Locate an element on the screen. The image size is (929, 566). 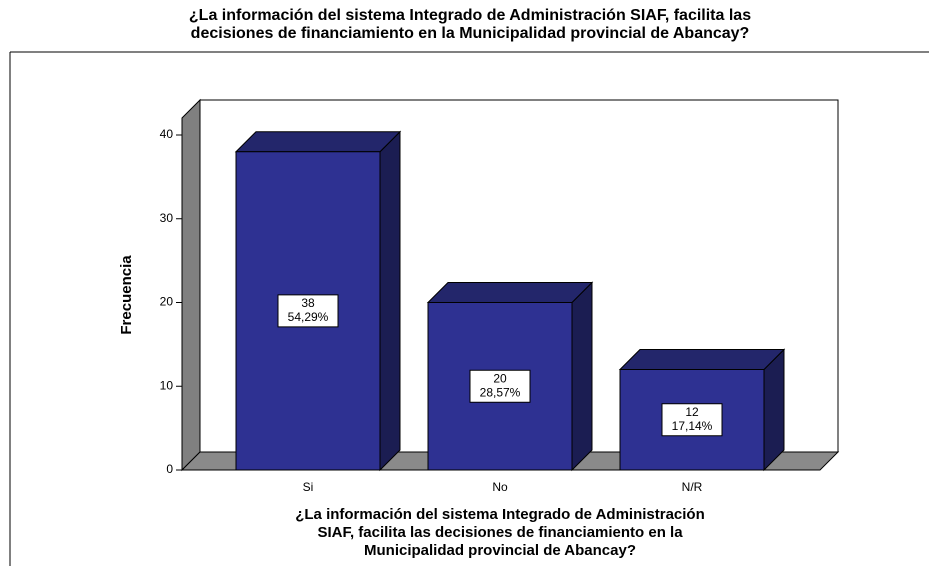
y-tick-label: 10 is located at coordinates (167, 385).